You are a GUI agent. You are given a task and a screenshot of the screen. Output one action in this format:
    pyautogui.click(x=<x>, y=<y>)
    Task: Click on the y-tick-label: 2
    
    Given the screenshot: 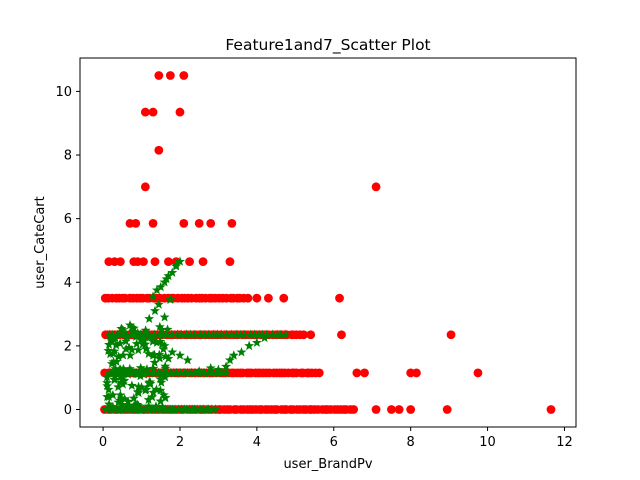 What is the action you would take?
    pyautogui.click(x=68, y=346)
    